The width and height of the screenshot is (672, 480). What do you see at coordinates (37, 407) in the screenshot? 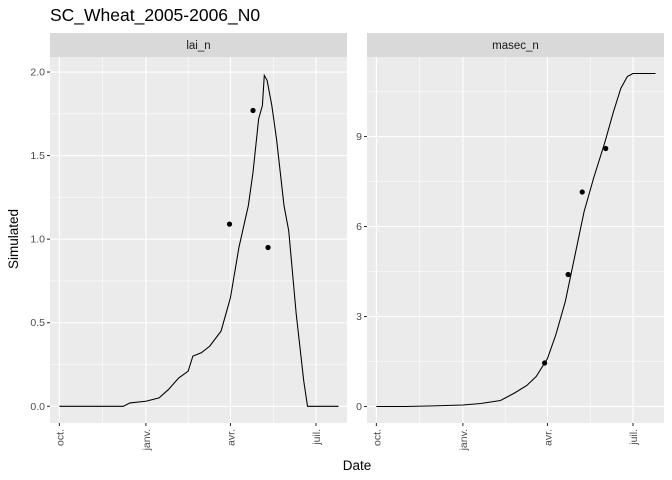
I see `y-tick-label-lai-n-0: 0.0` at bounding box center [37, 407].